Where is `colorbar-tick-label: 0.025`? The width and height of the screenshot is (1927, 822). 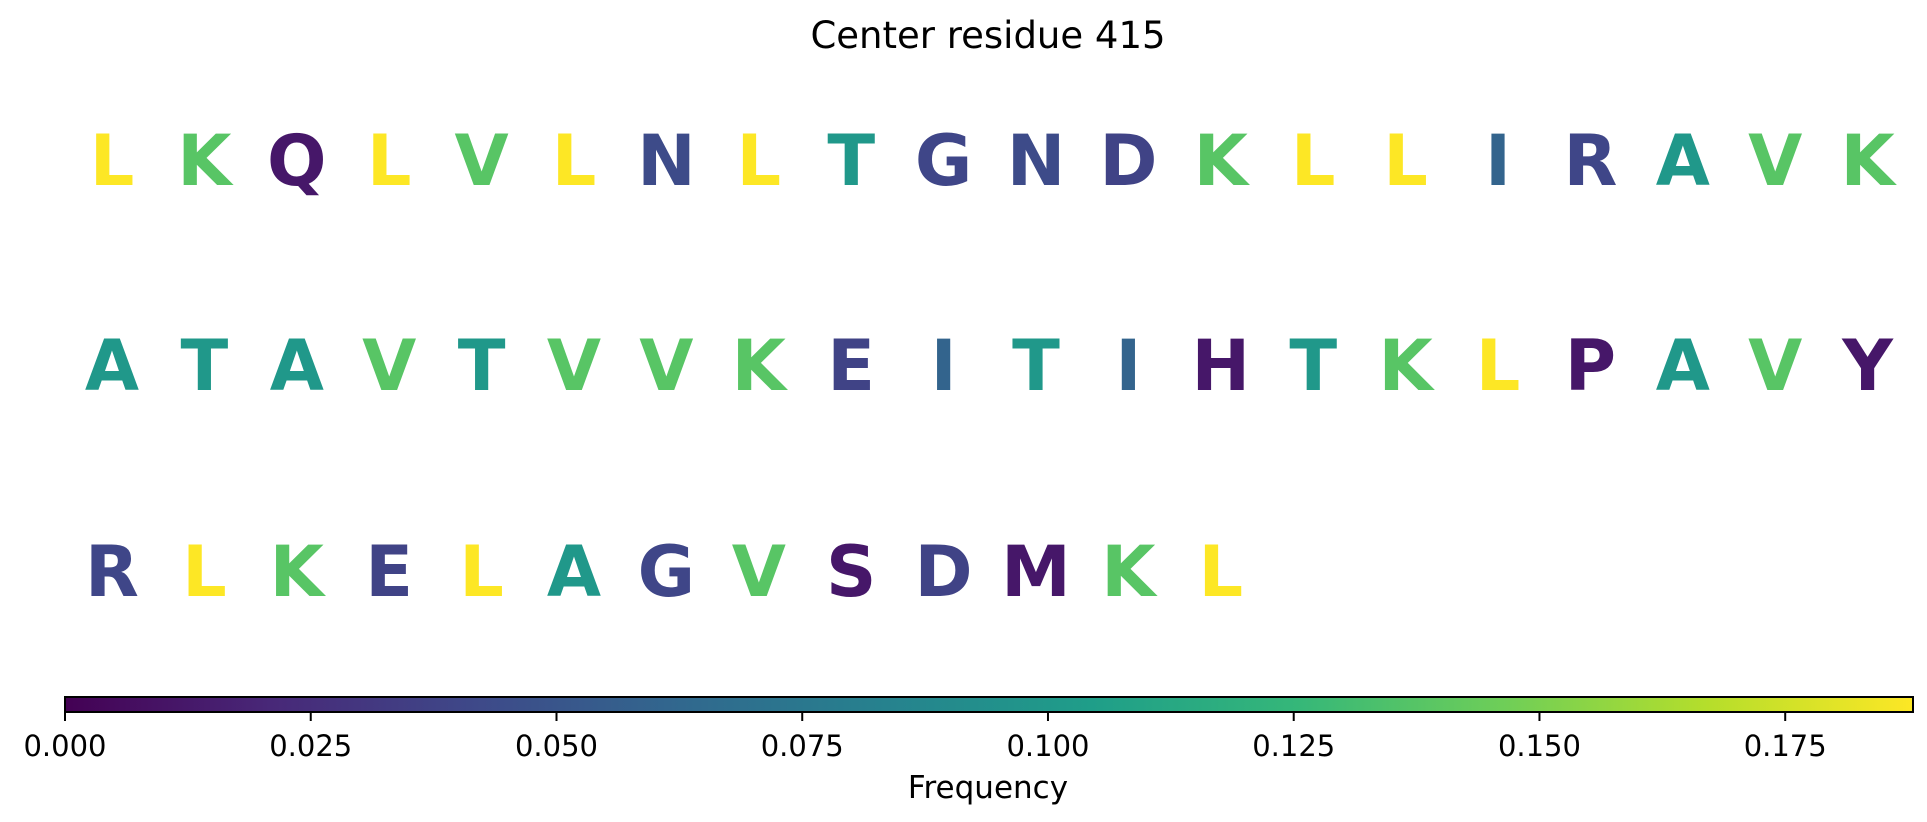 colorbar-tick-label: 0.025 is located at coordinates (310, 746).